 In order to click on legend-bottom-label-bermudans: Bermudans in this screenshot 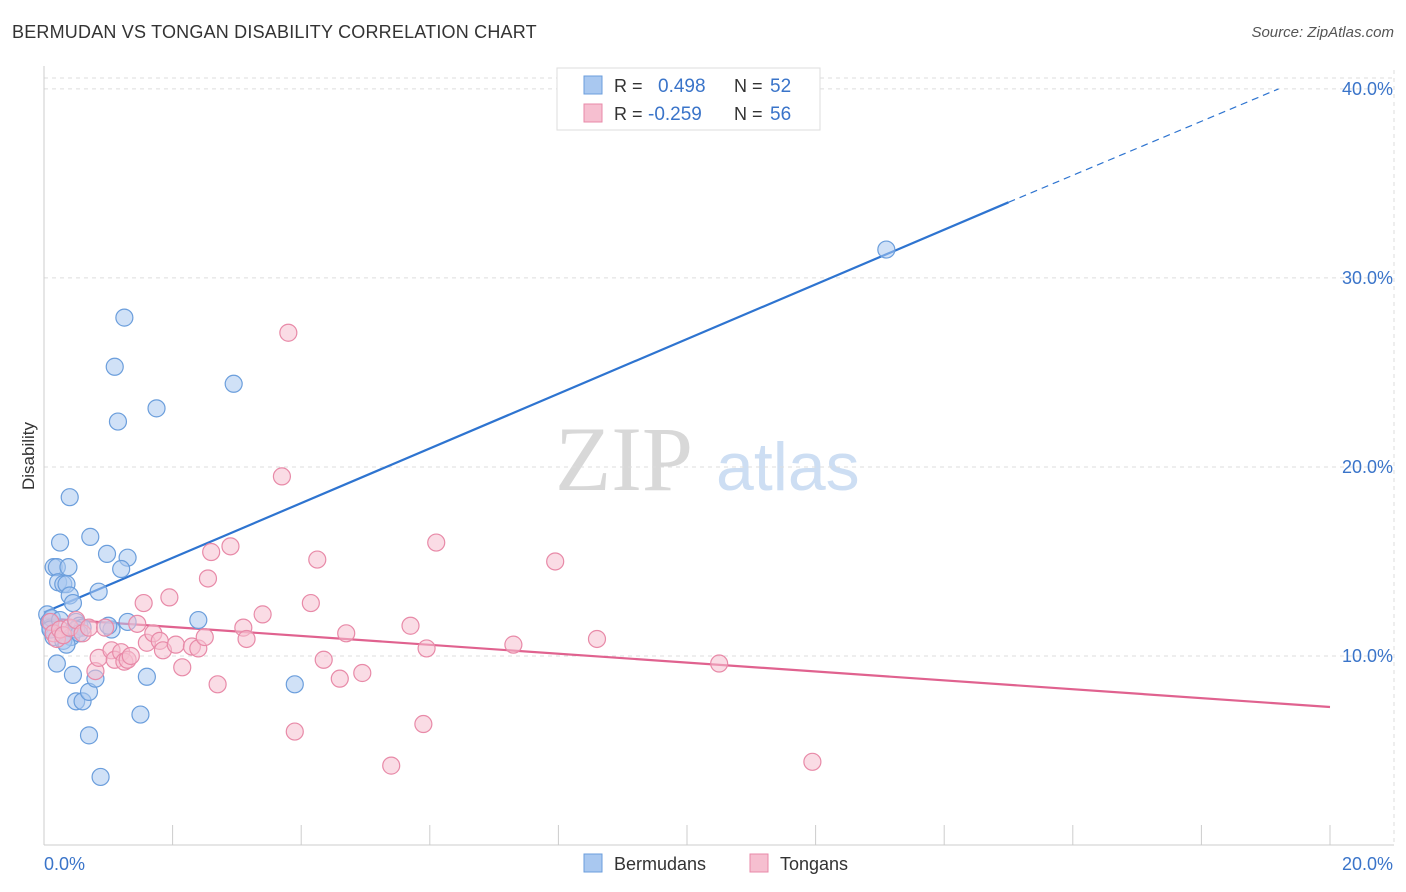, I will do `click(660, 864)`.